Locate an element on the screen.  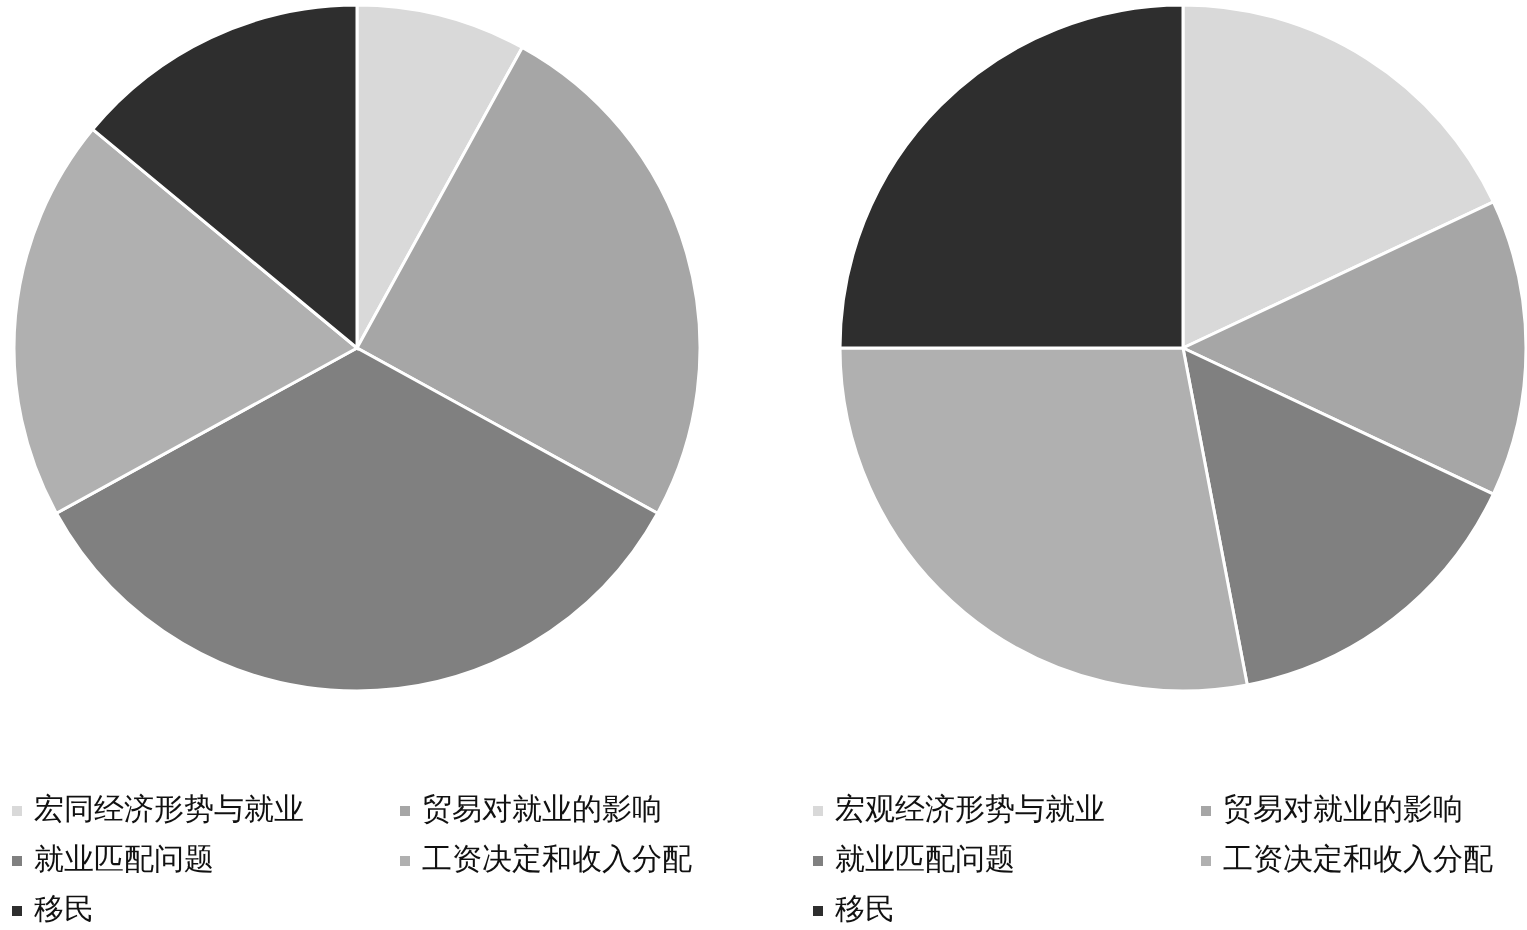
legend-label: 宏观经济形势与就业 is located at coordinates (970, 808).